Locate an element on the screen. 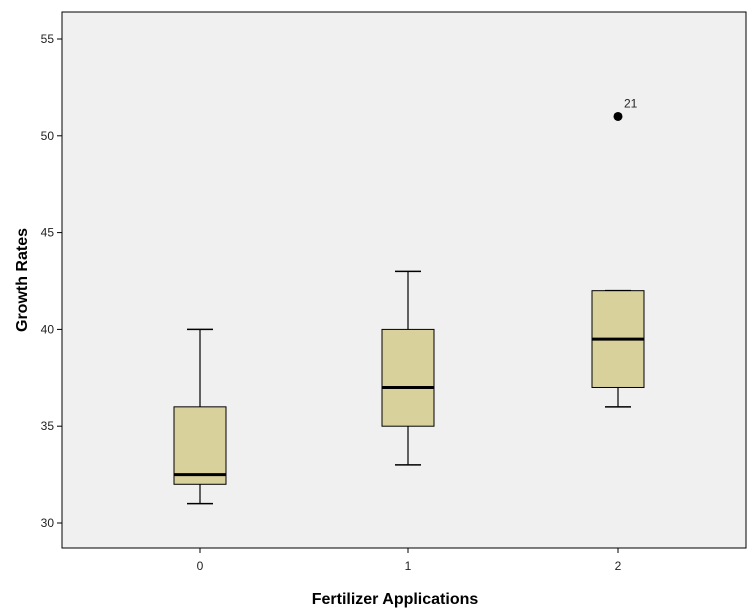 The image size is (747, 610). y-axis: 30 35 40 45 50 55 is located at coordinates (51, 281).